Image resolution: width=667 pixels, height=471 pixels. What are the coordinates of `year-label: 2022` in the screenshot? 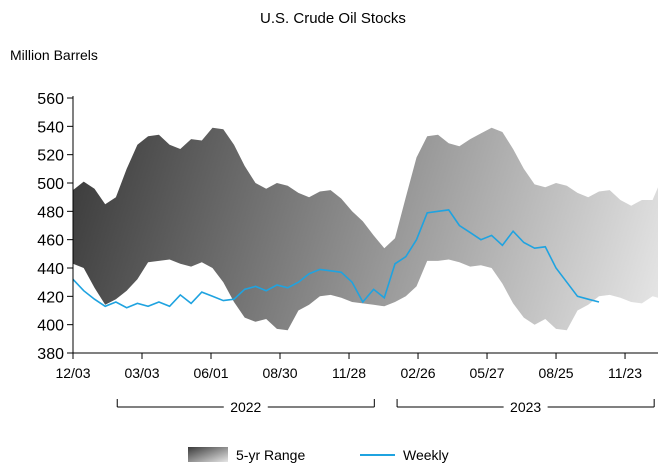 It's located at (245, 407).